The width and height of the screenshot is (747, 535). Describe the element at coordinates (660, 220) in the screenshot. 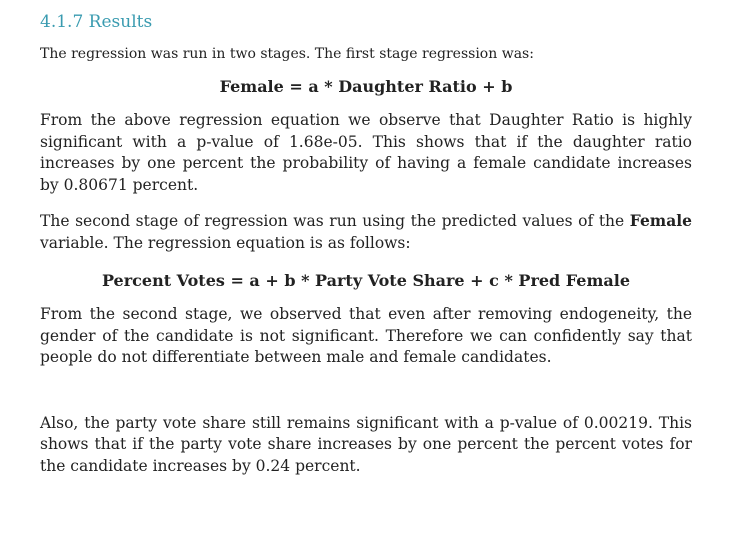

I see `female-variable-term: Female` at that location.